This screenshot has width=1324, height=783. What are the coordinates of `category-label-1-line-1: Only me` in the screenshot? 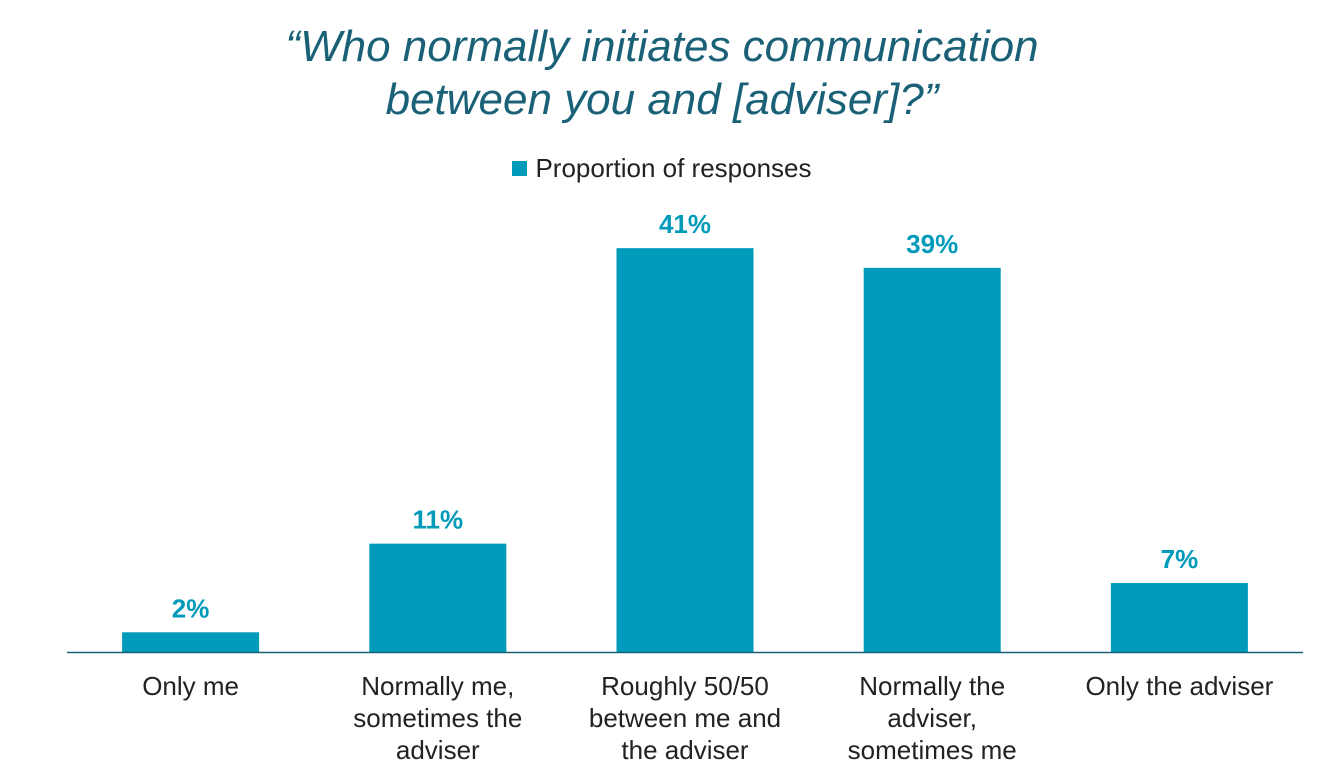 It's located at (190, 686).